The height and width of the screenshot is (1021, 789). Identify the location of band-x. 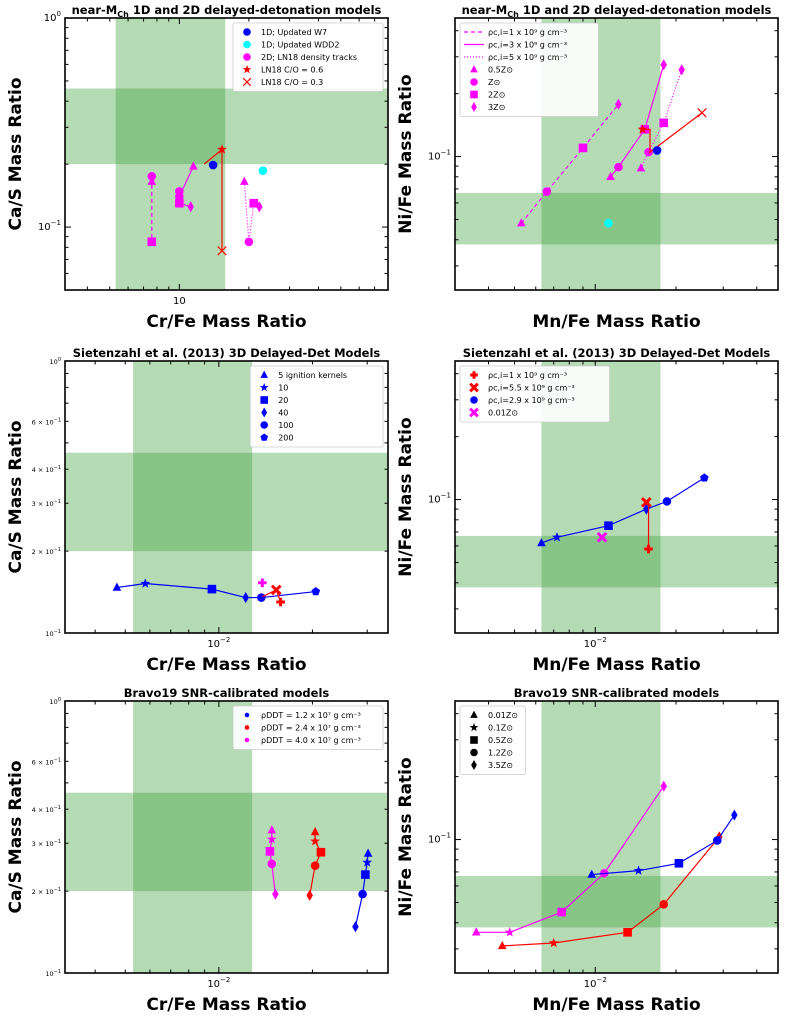
(170, 154).